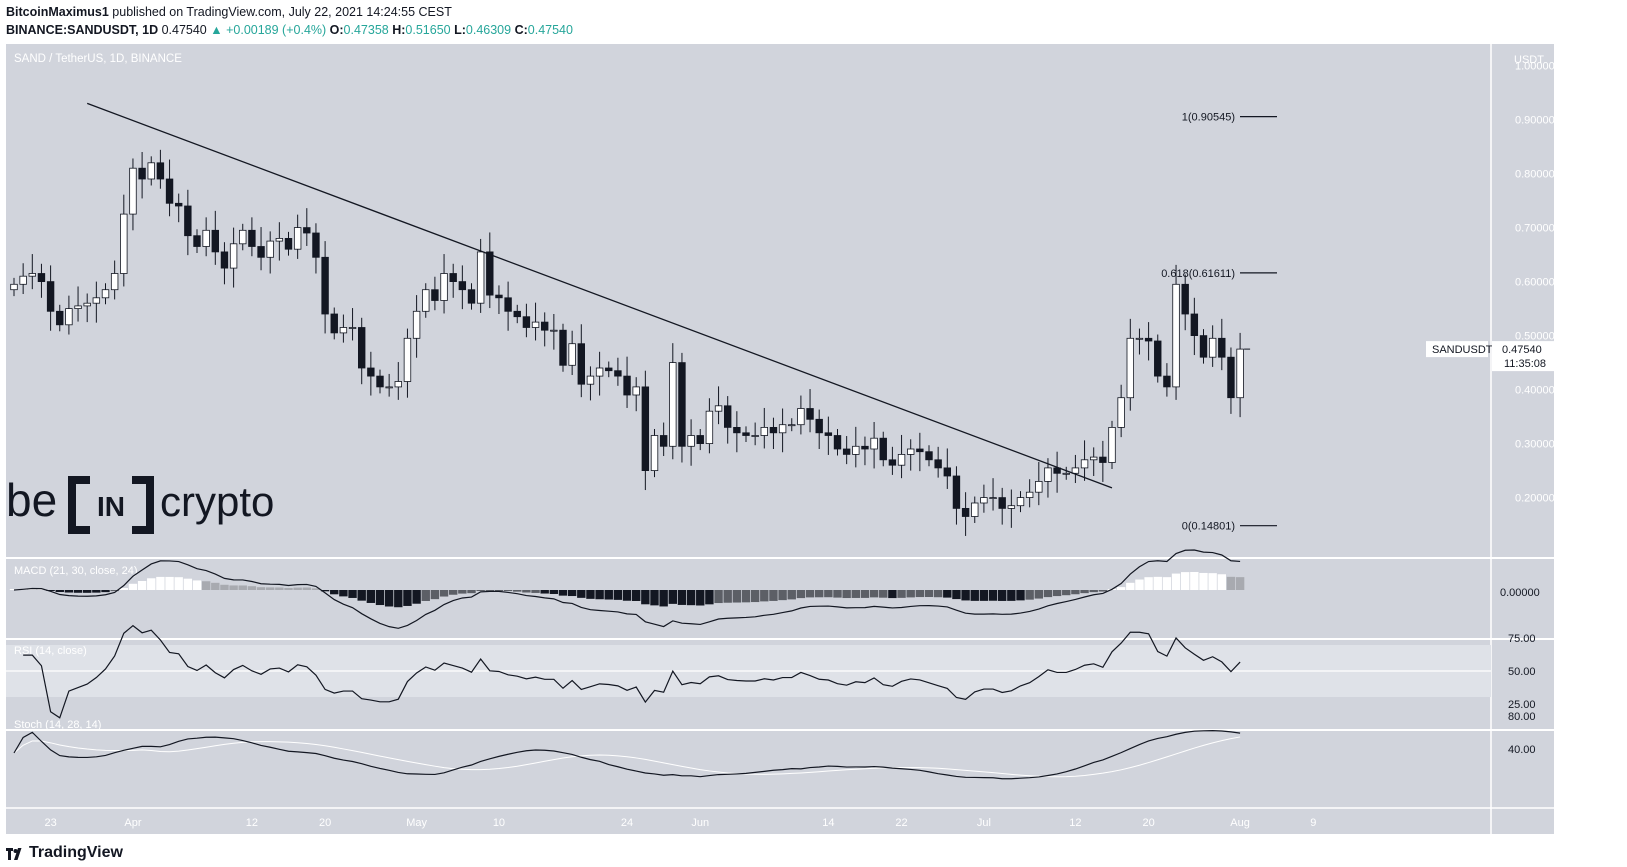 The height and width of the screenshot is (867, 1627). What do you see at coordinates (1525, 364) in the screenshot?
I see `price-tag-countdown: 11:35:08` at bounding box center [1525, 364].